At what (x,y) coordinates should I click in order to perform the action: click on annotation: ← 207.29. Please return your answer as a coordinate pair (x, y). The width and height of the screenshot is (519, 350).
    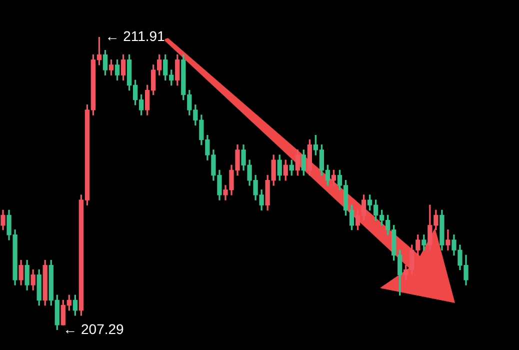
    Looking at the image, I should click on (93, 328).